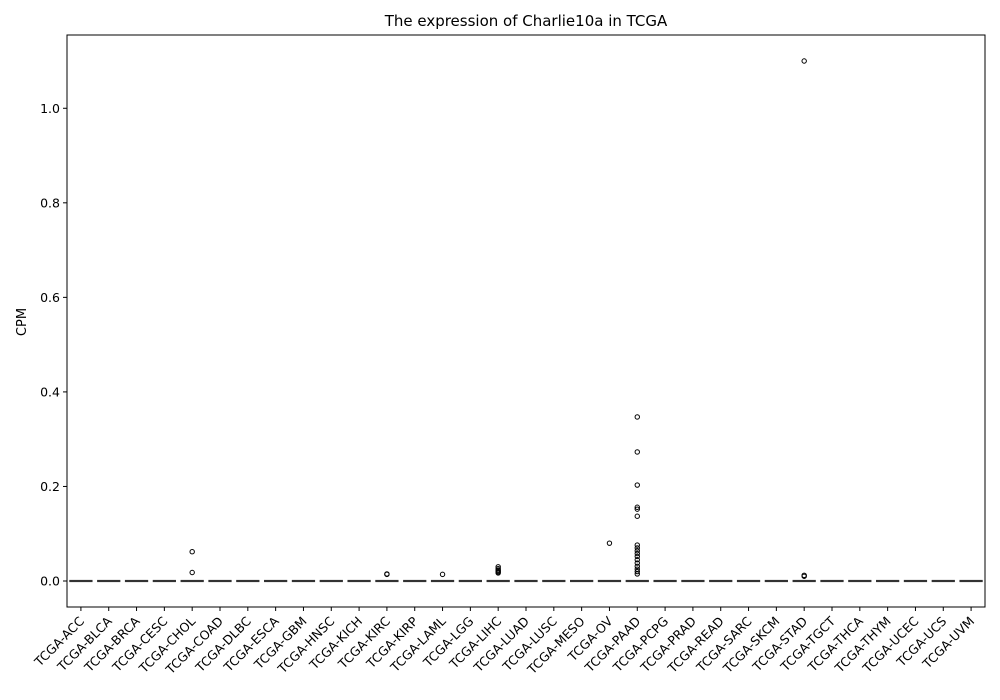 This screenshot has width=1000, height=700. I want to click on y-tick-label: 0.8, so click(50, 202).